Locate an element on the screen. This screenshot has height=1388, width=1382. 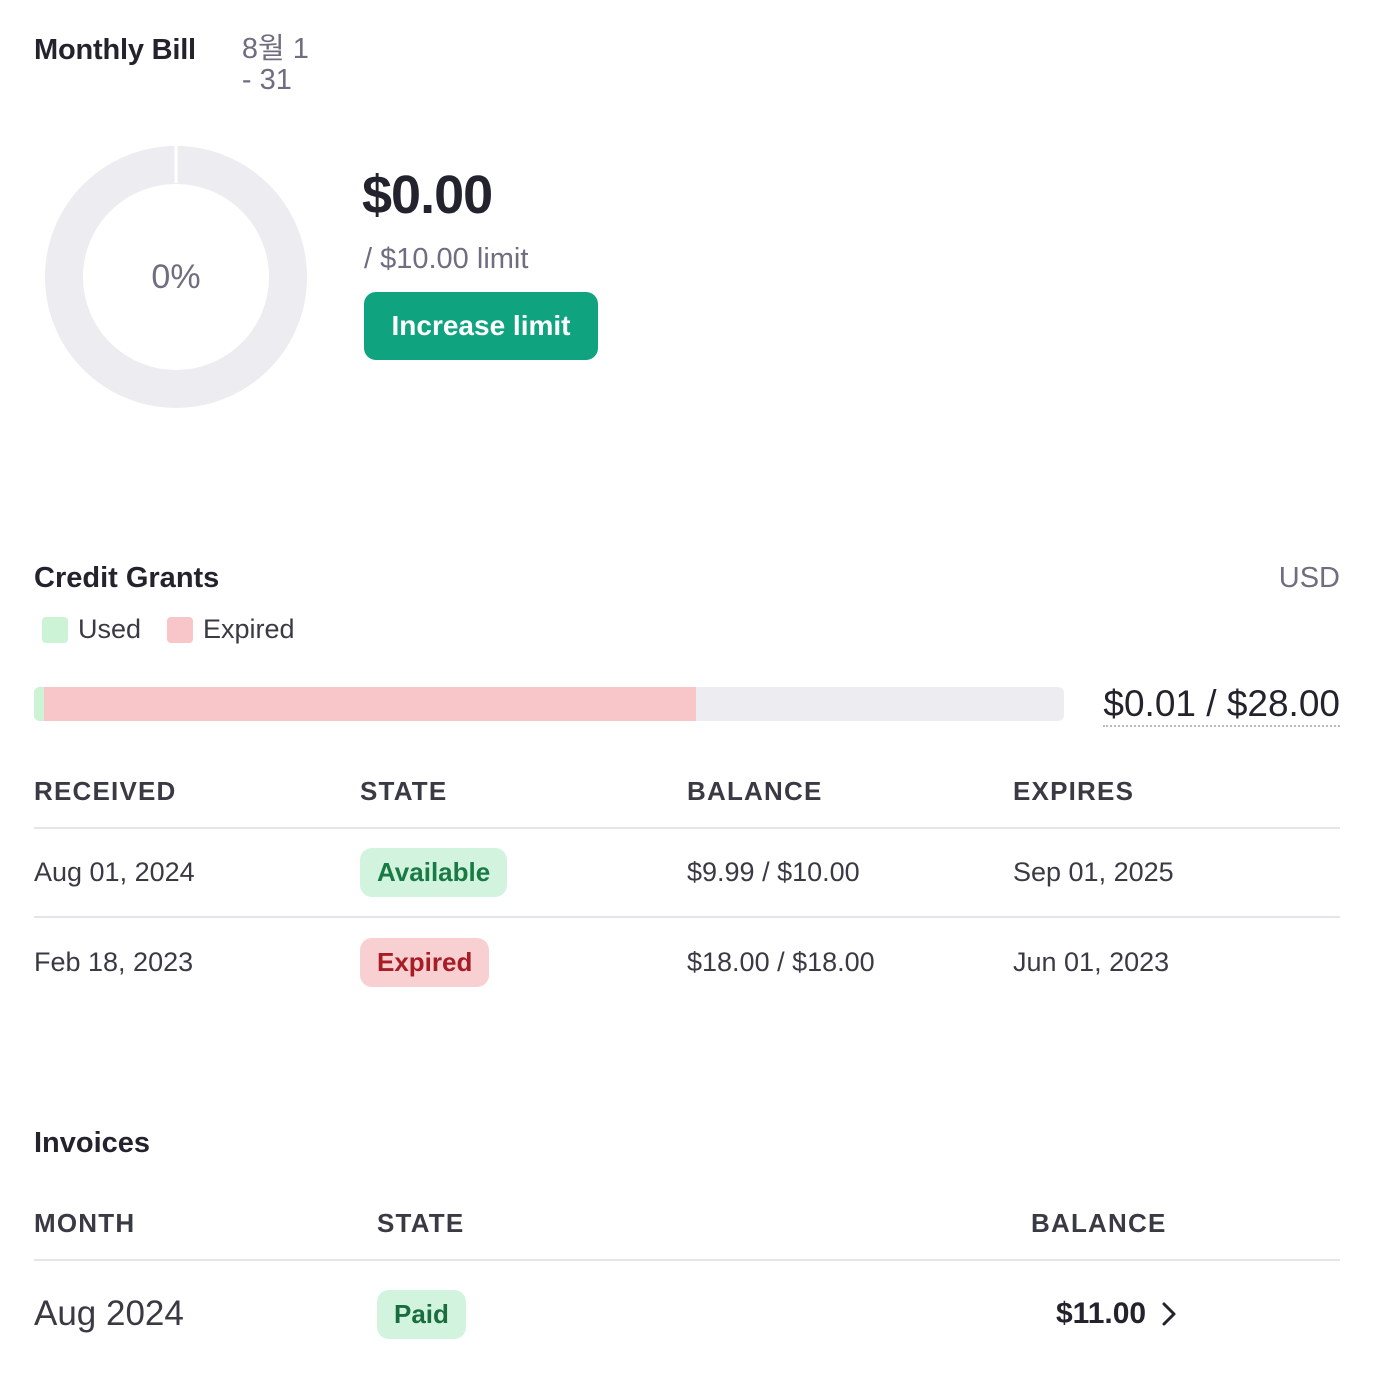
monthly-bill-header: Monthly Bill 8월 1 - 31 is located at coordinates (173, 65).